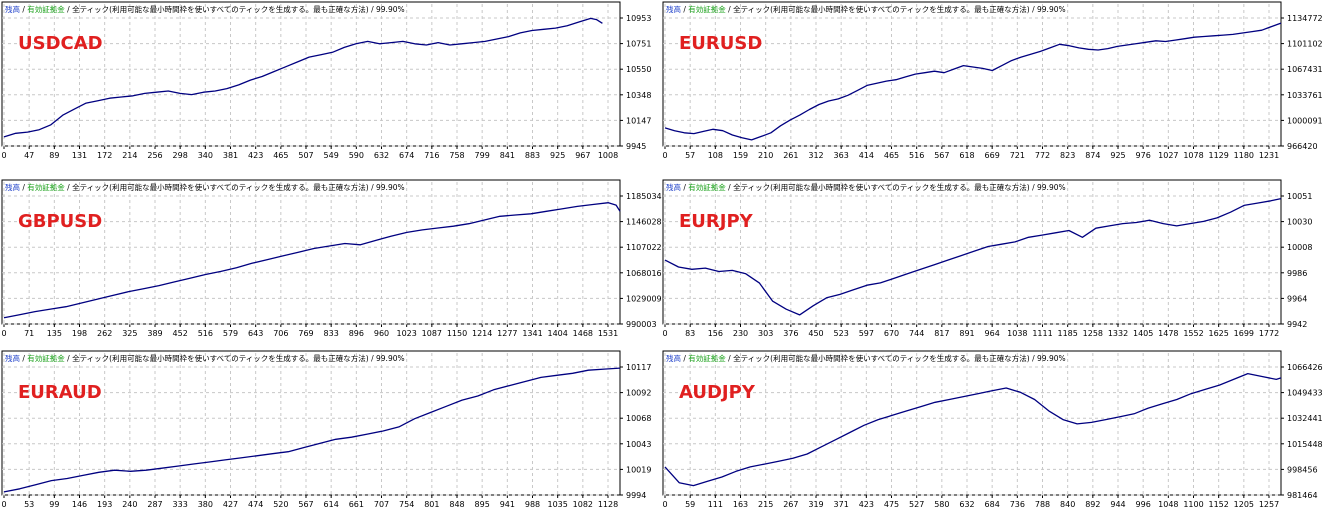 The height and width of the screenshot is (520, 1328). I want to click on x-tick-label: 1332, so click(1118, 333).